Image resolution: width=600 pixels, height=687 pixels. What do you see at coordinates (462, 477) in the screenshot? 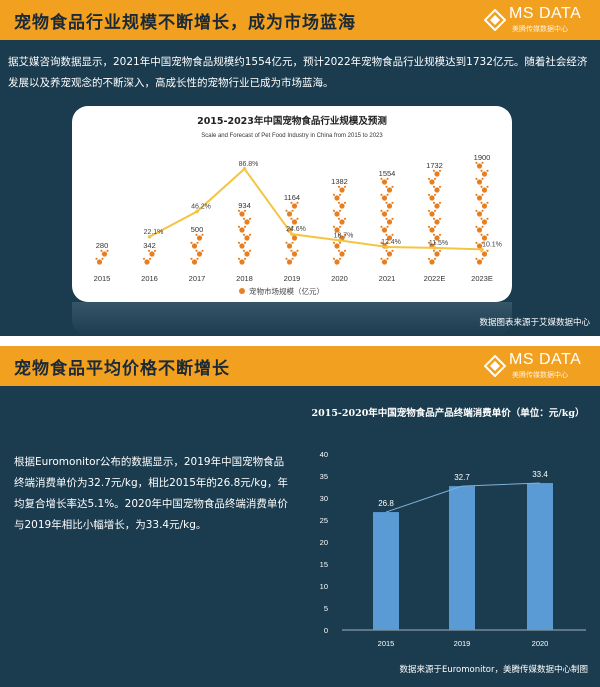
I see `bar-value-label: 32.7` at bounding box center [462, 477].